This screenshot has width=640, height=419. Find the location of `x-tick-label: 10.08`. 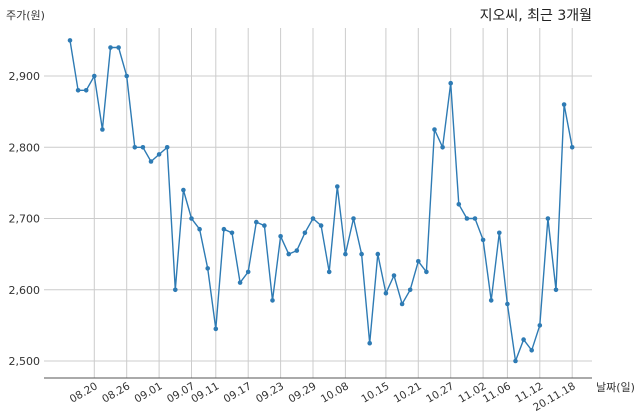

x-tick-label: 10.08 is located at coordinates (335, 392).